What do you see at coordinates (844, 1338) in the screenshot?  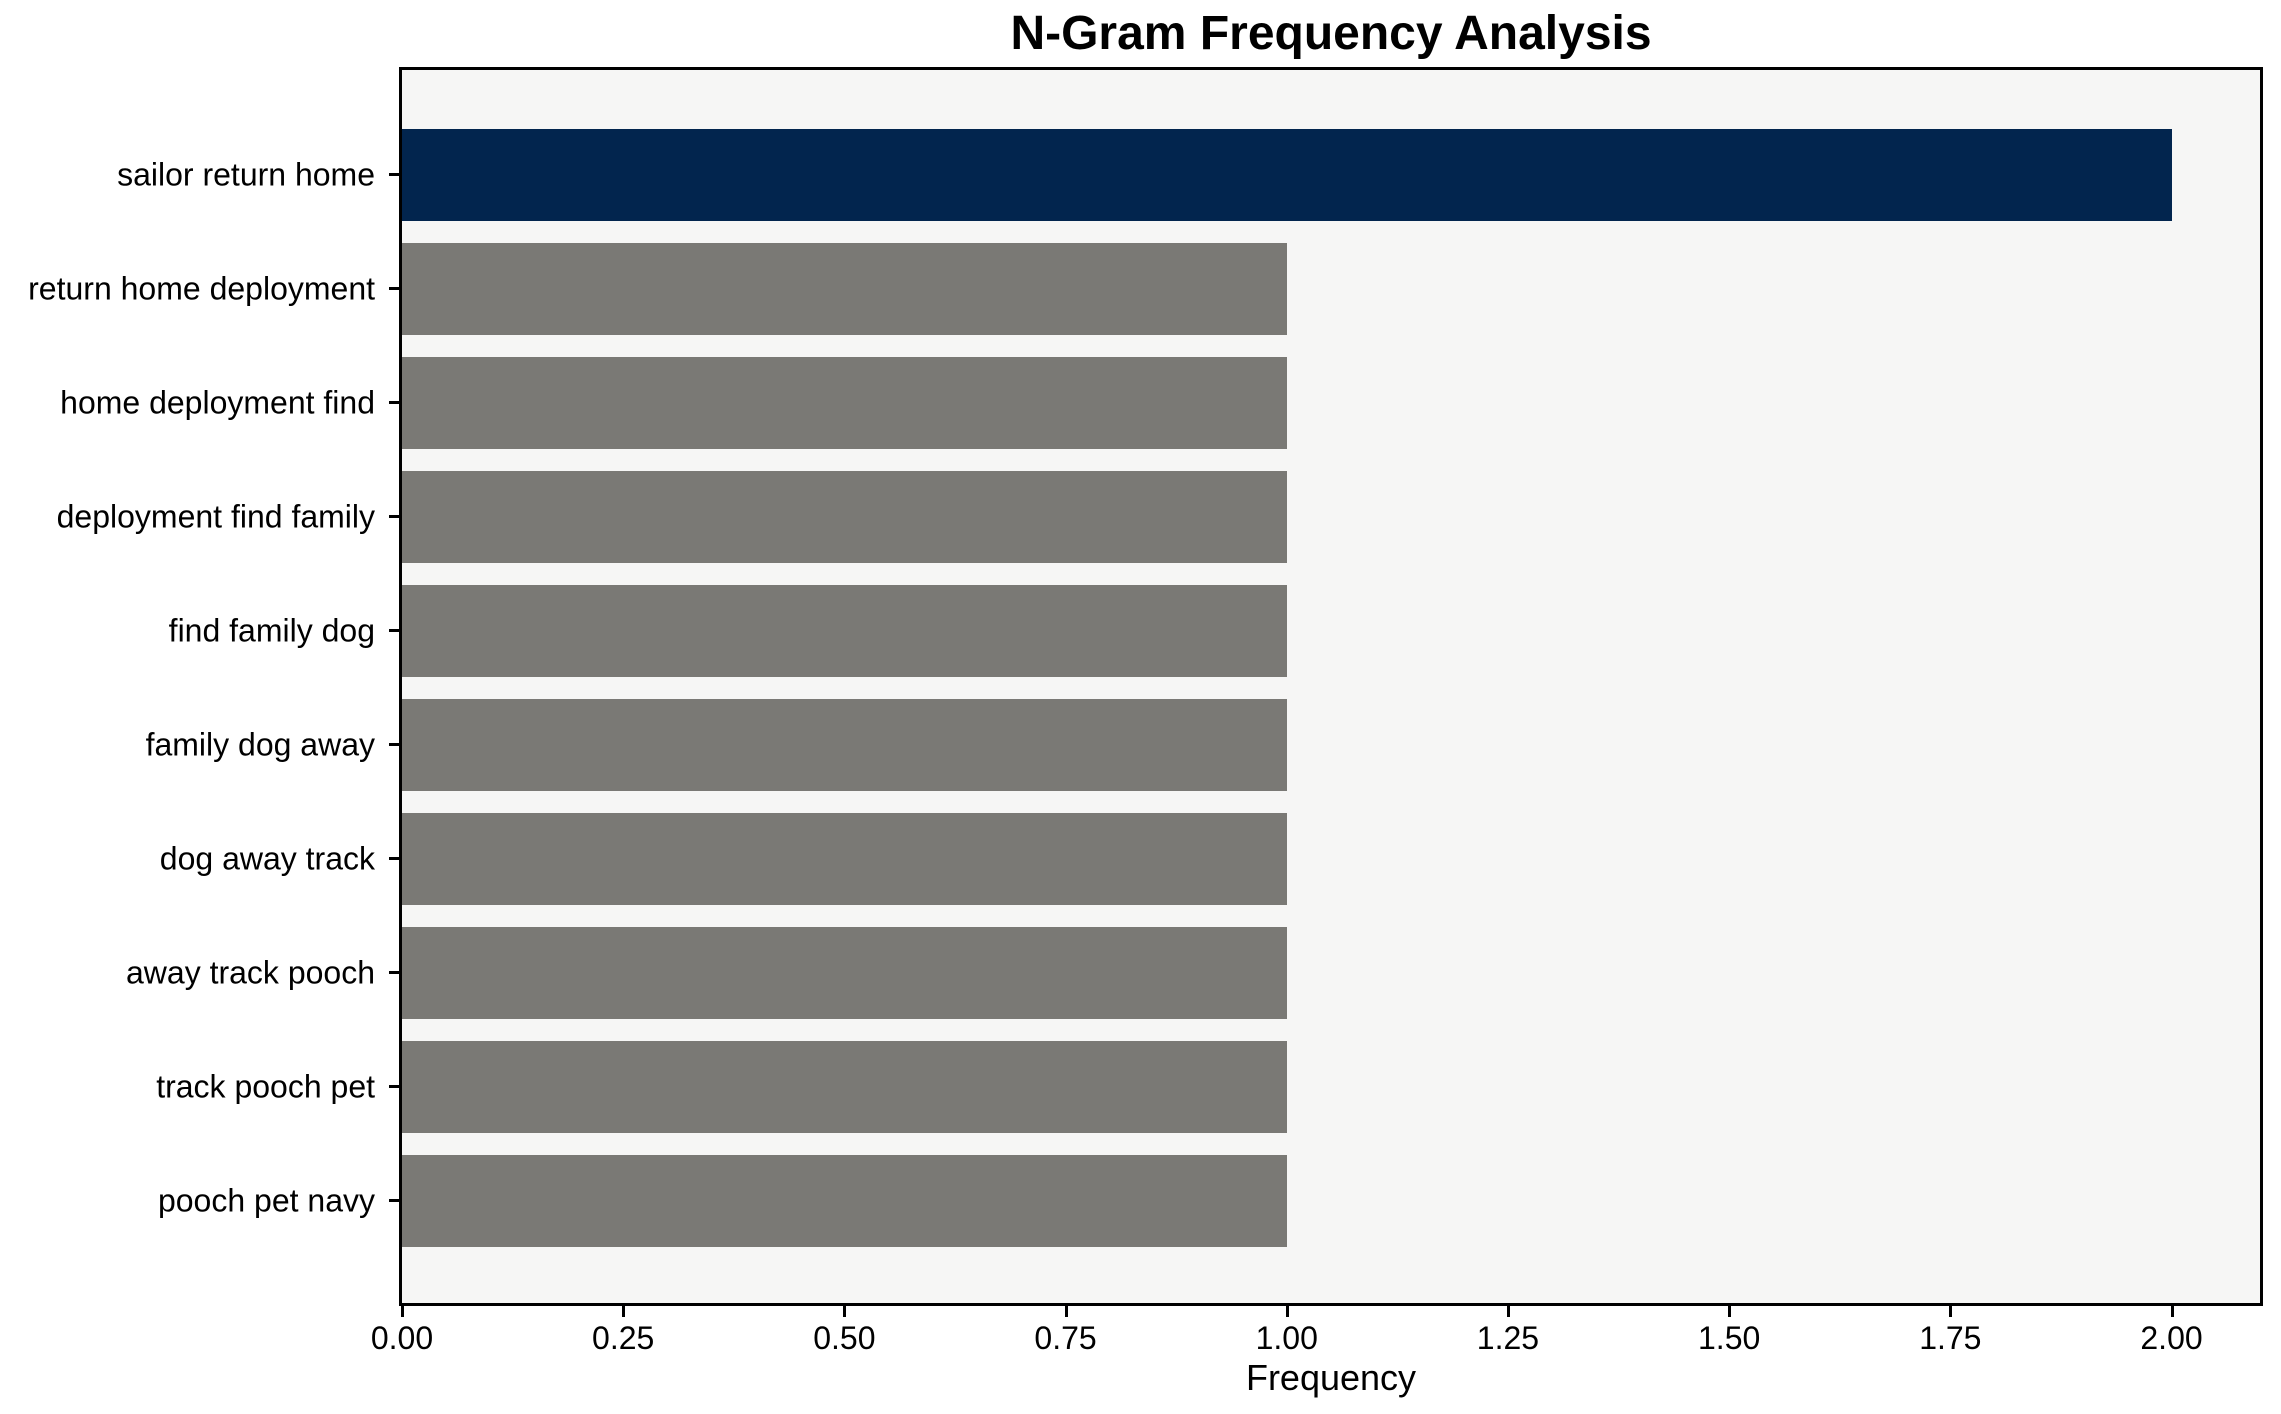 I see `x-tick-label: 0.50` at bounding box center [844, 1338].